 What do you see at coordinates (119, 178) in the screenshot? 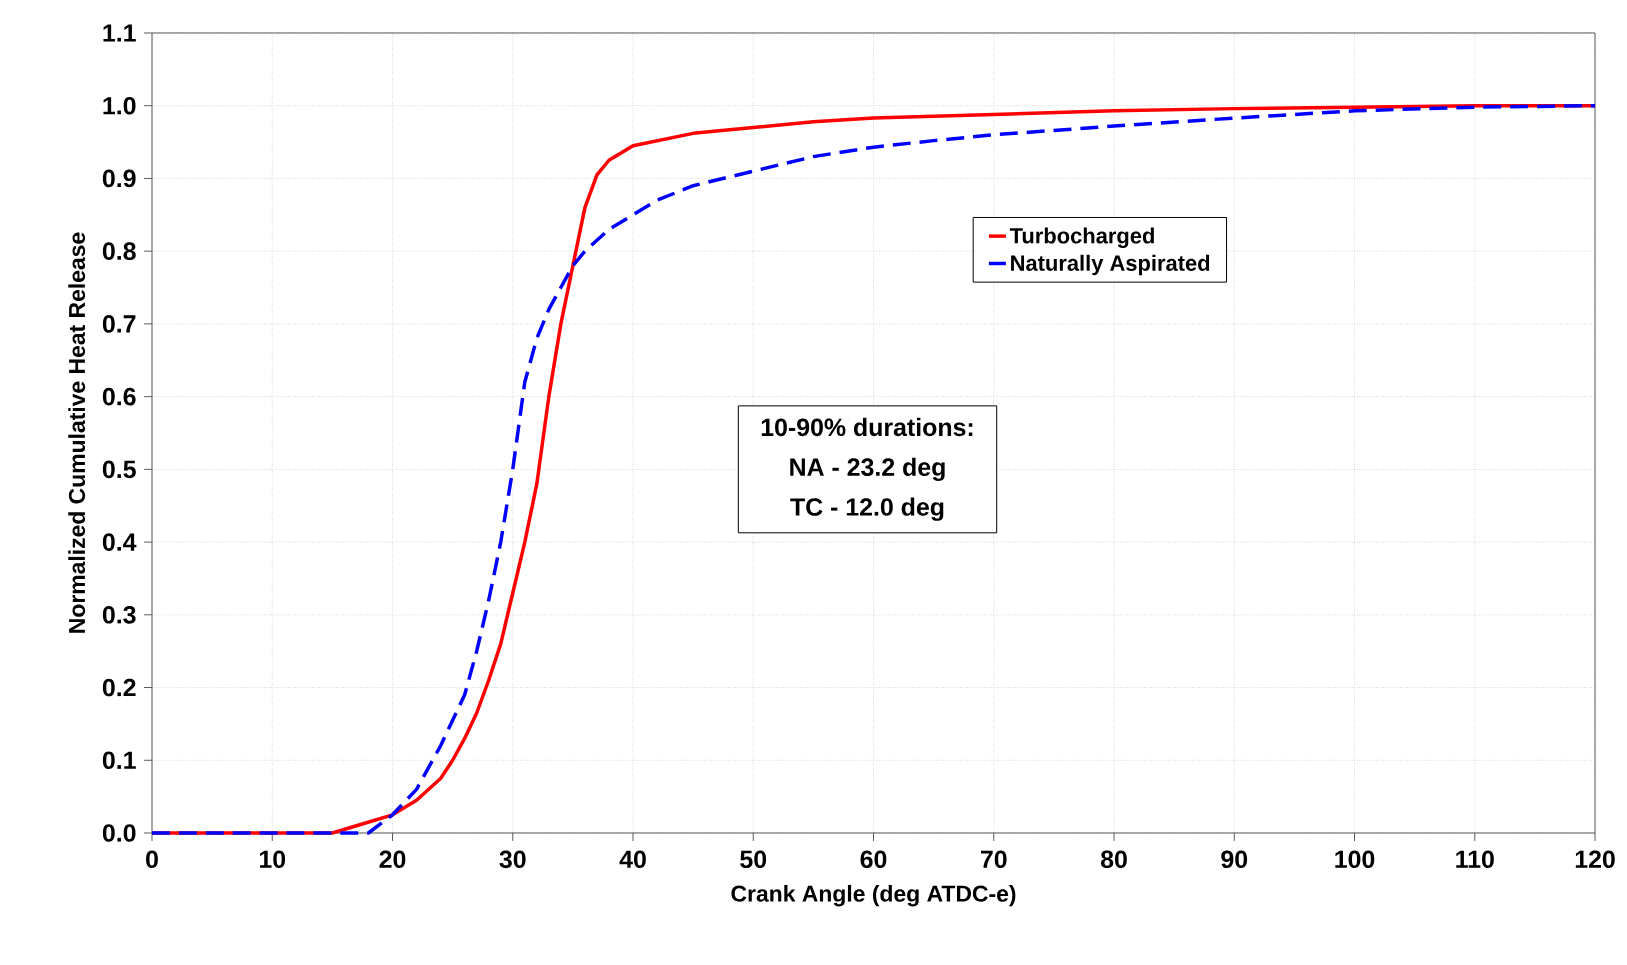
I see `y-tick-label: 0.9` at bounding box center [119, 178].